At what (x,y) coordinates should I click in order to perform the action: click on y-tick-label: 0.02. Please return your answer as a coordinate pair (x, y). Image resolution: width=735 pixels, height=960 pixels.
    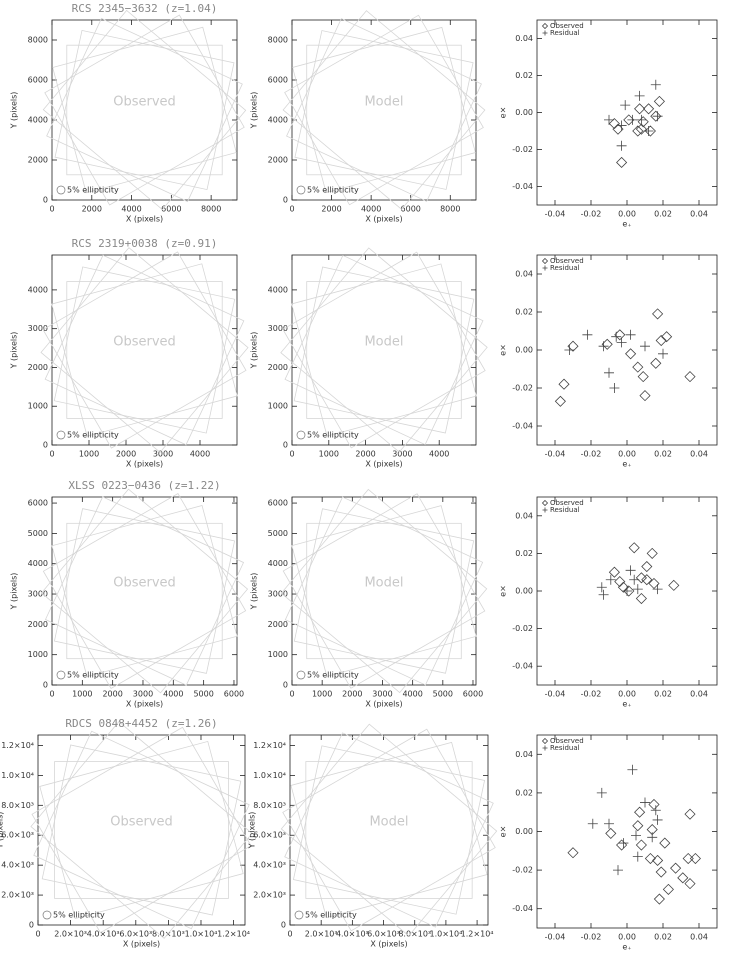
    Looking at the image, I should click on (524, 553).